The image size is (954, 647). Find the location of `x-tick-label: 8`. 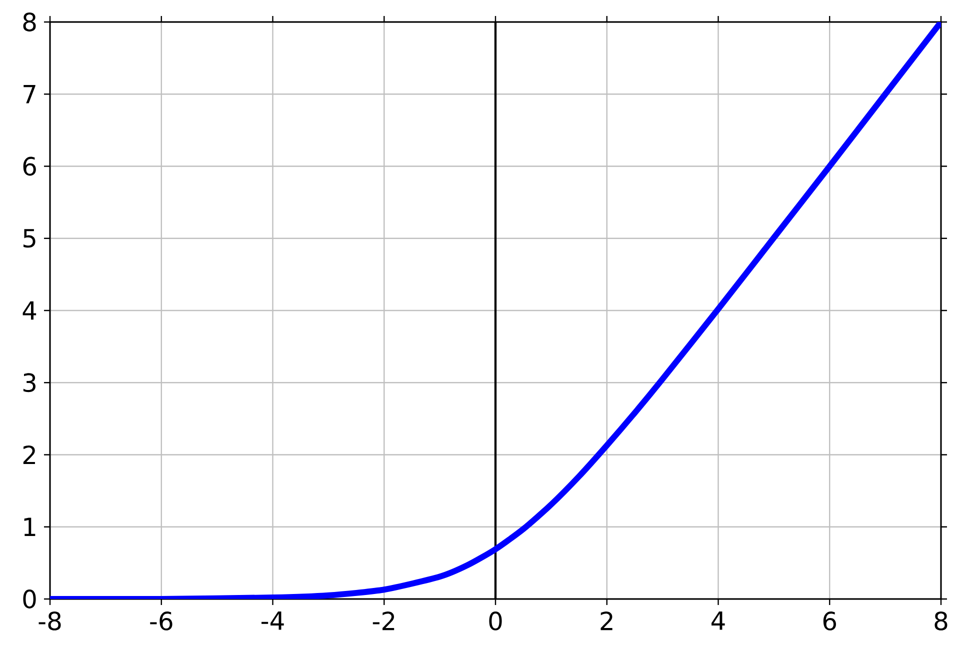

x-tick-label: 8 is located at coordinates (941, 621).